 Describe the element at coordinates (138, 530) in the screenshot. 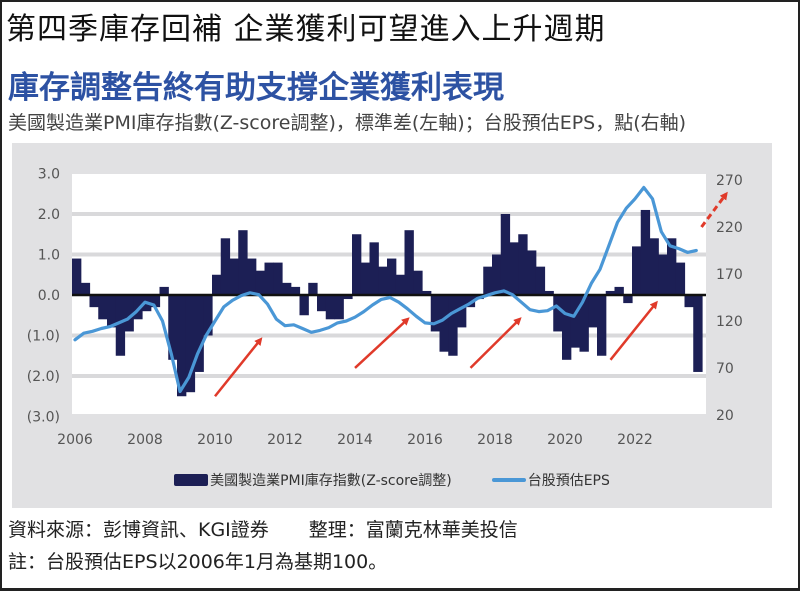

I see `data-source: 資料來源：彭博資訊、KGI證券` at that location.